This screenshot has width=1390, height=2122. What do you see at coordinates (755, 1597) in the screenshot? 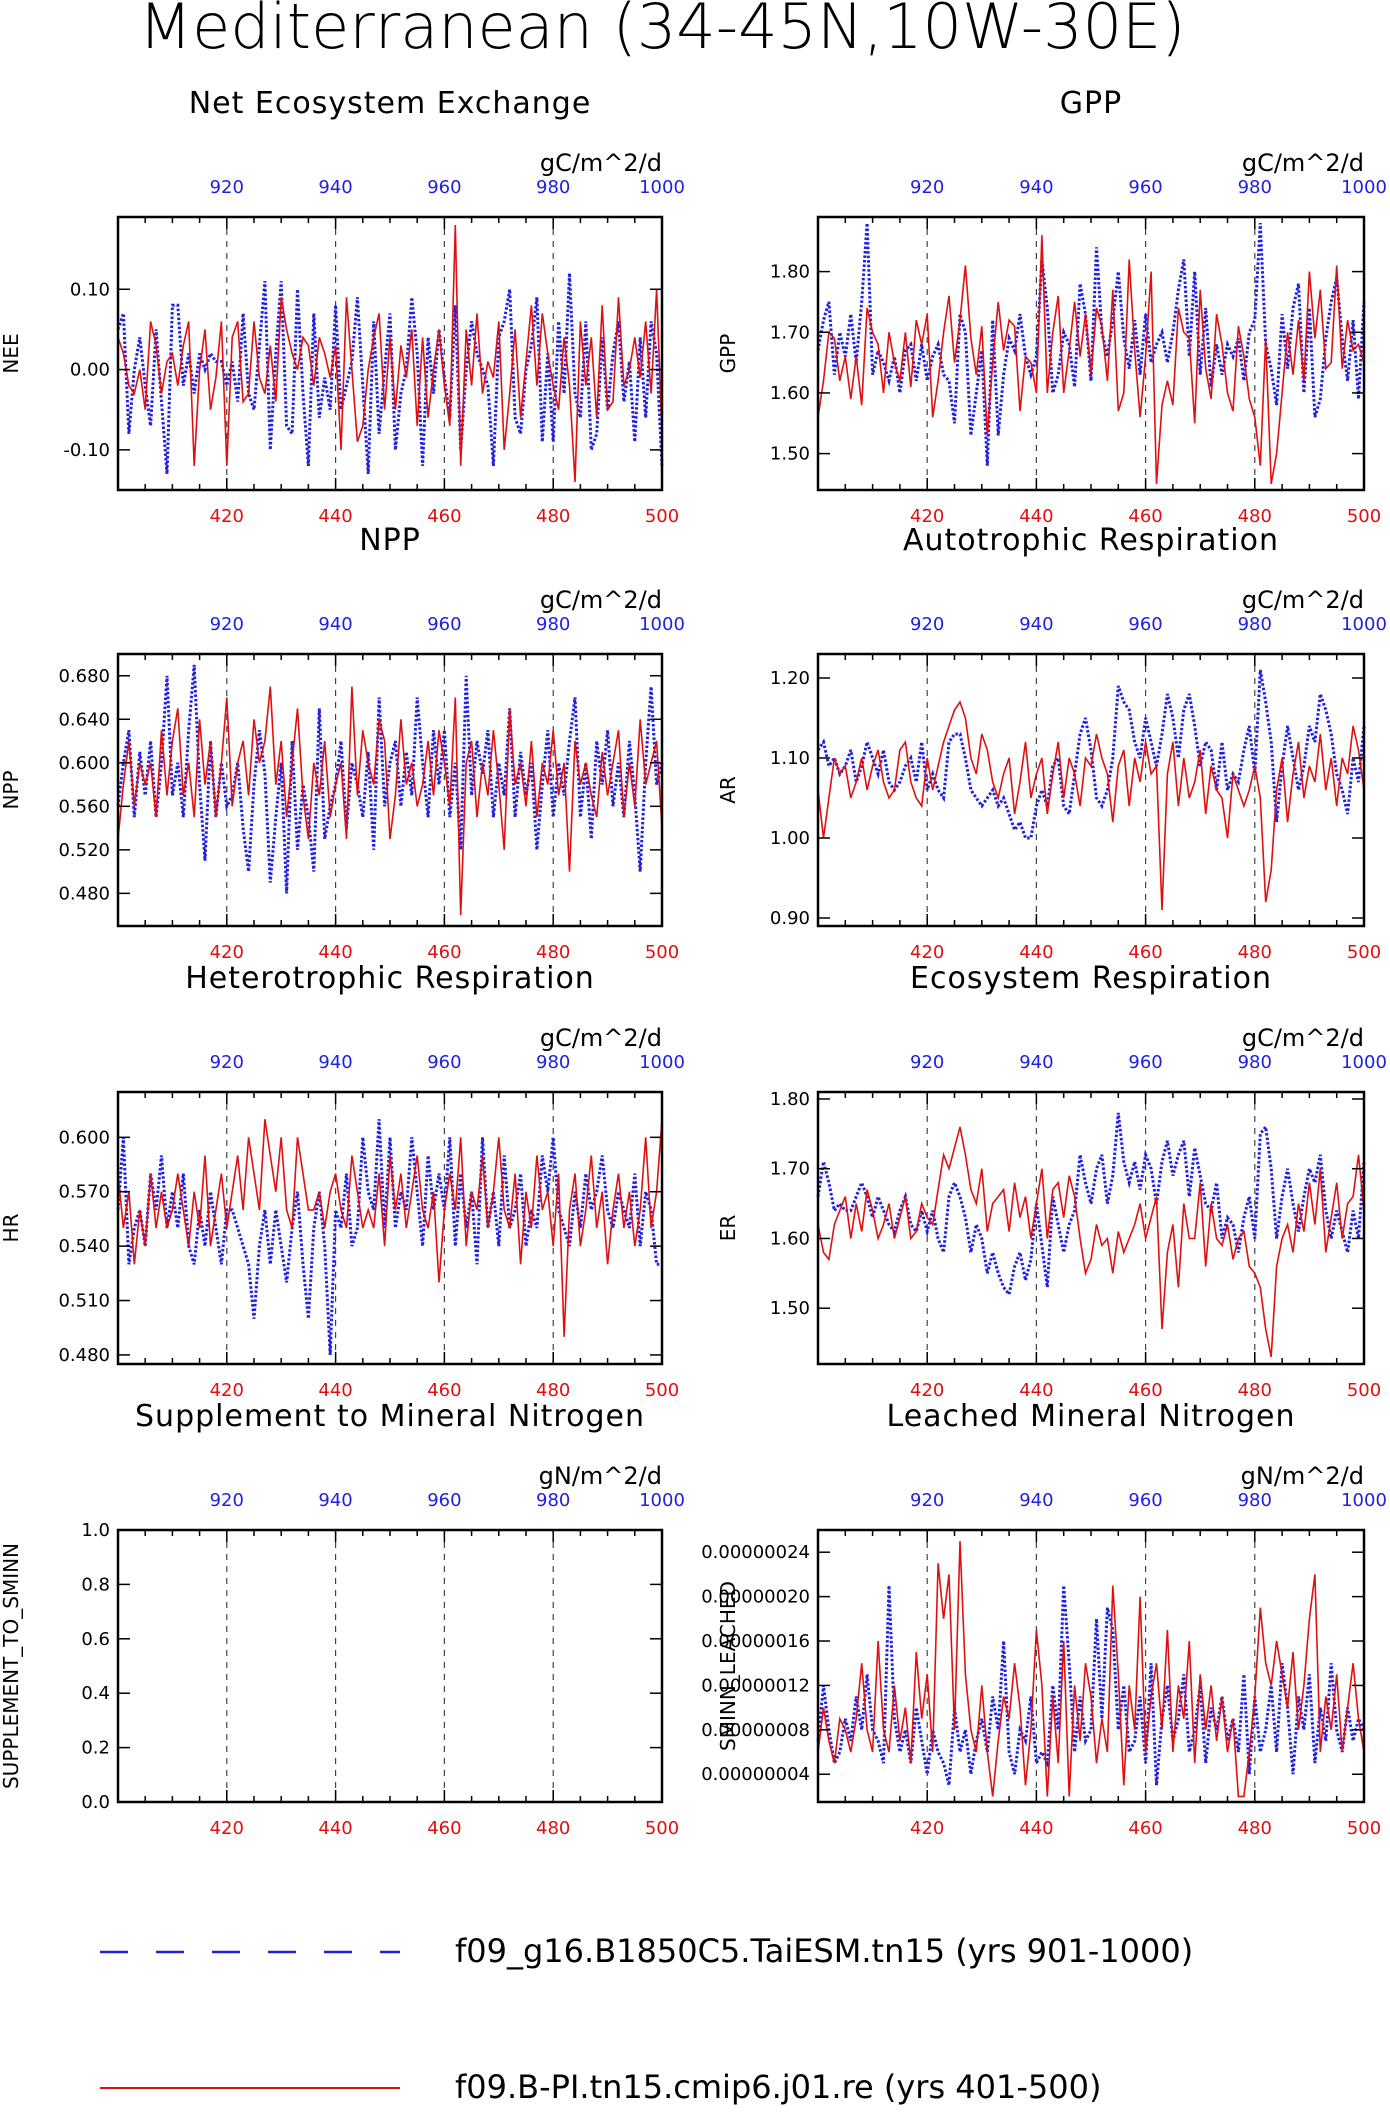
I see `y-tick-label: 0.00000020` at bounding box center [755, 1597].